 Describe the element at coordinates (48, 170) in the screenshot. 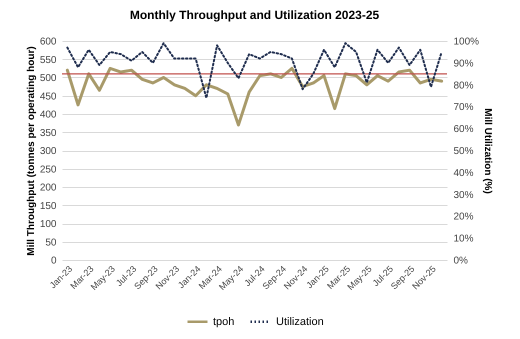

I see `y-tick-label: 250` at that location.